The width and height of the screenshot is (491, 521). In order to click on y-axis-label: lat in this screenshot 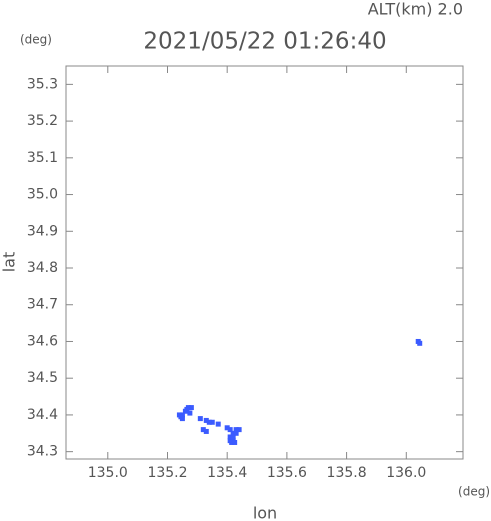, I will do `click(9, 262)`.